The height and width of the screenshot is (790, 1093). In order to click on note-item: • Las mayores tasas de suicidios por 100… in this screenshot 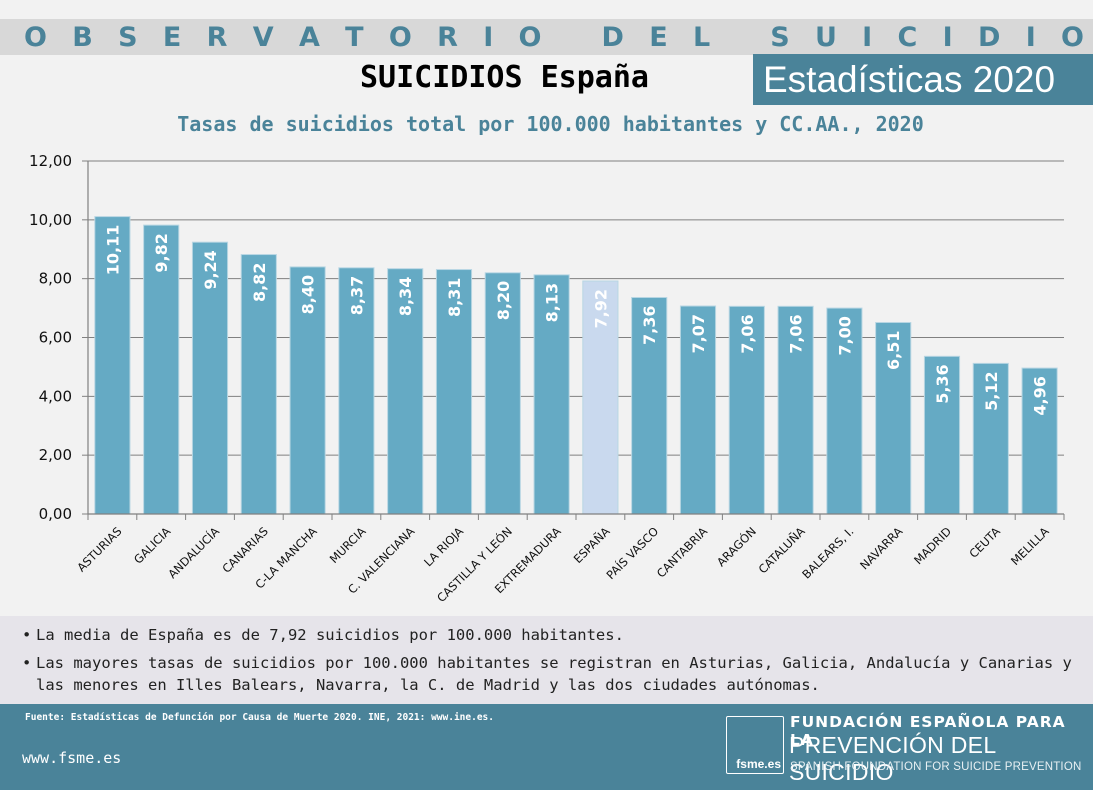, I will do `click(557, 674)`.